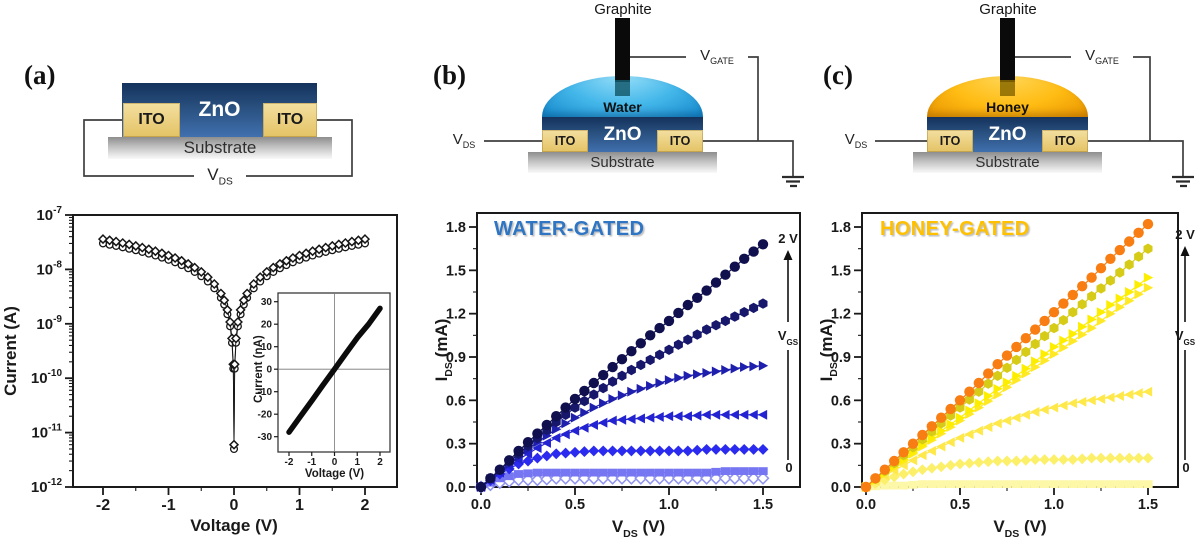 The width and height of the screenshot is (1200, 542). I want to click on tick-label: 10⁻¹², so click(47, 486).